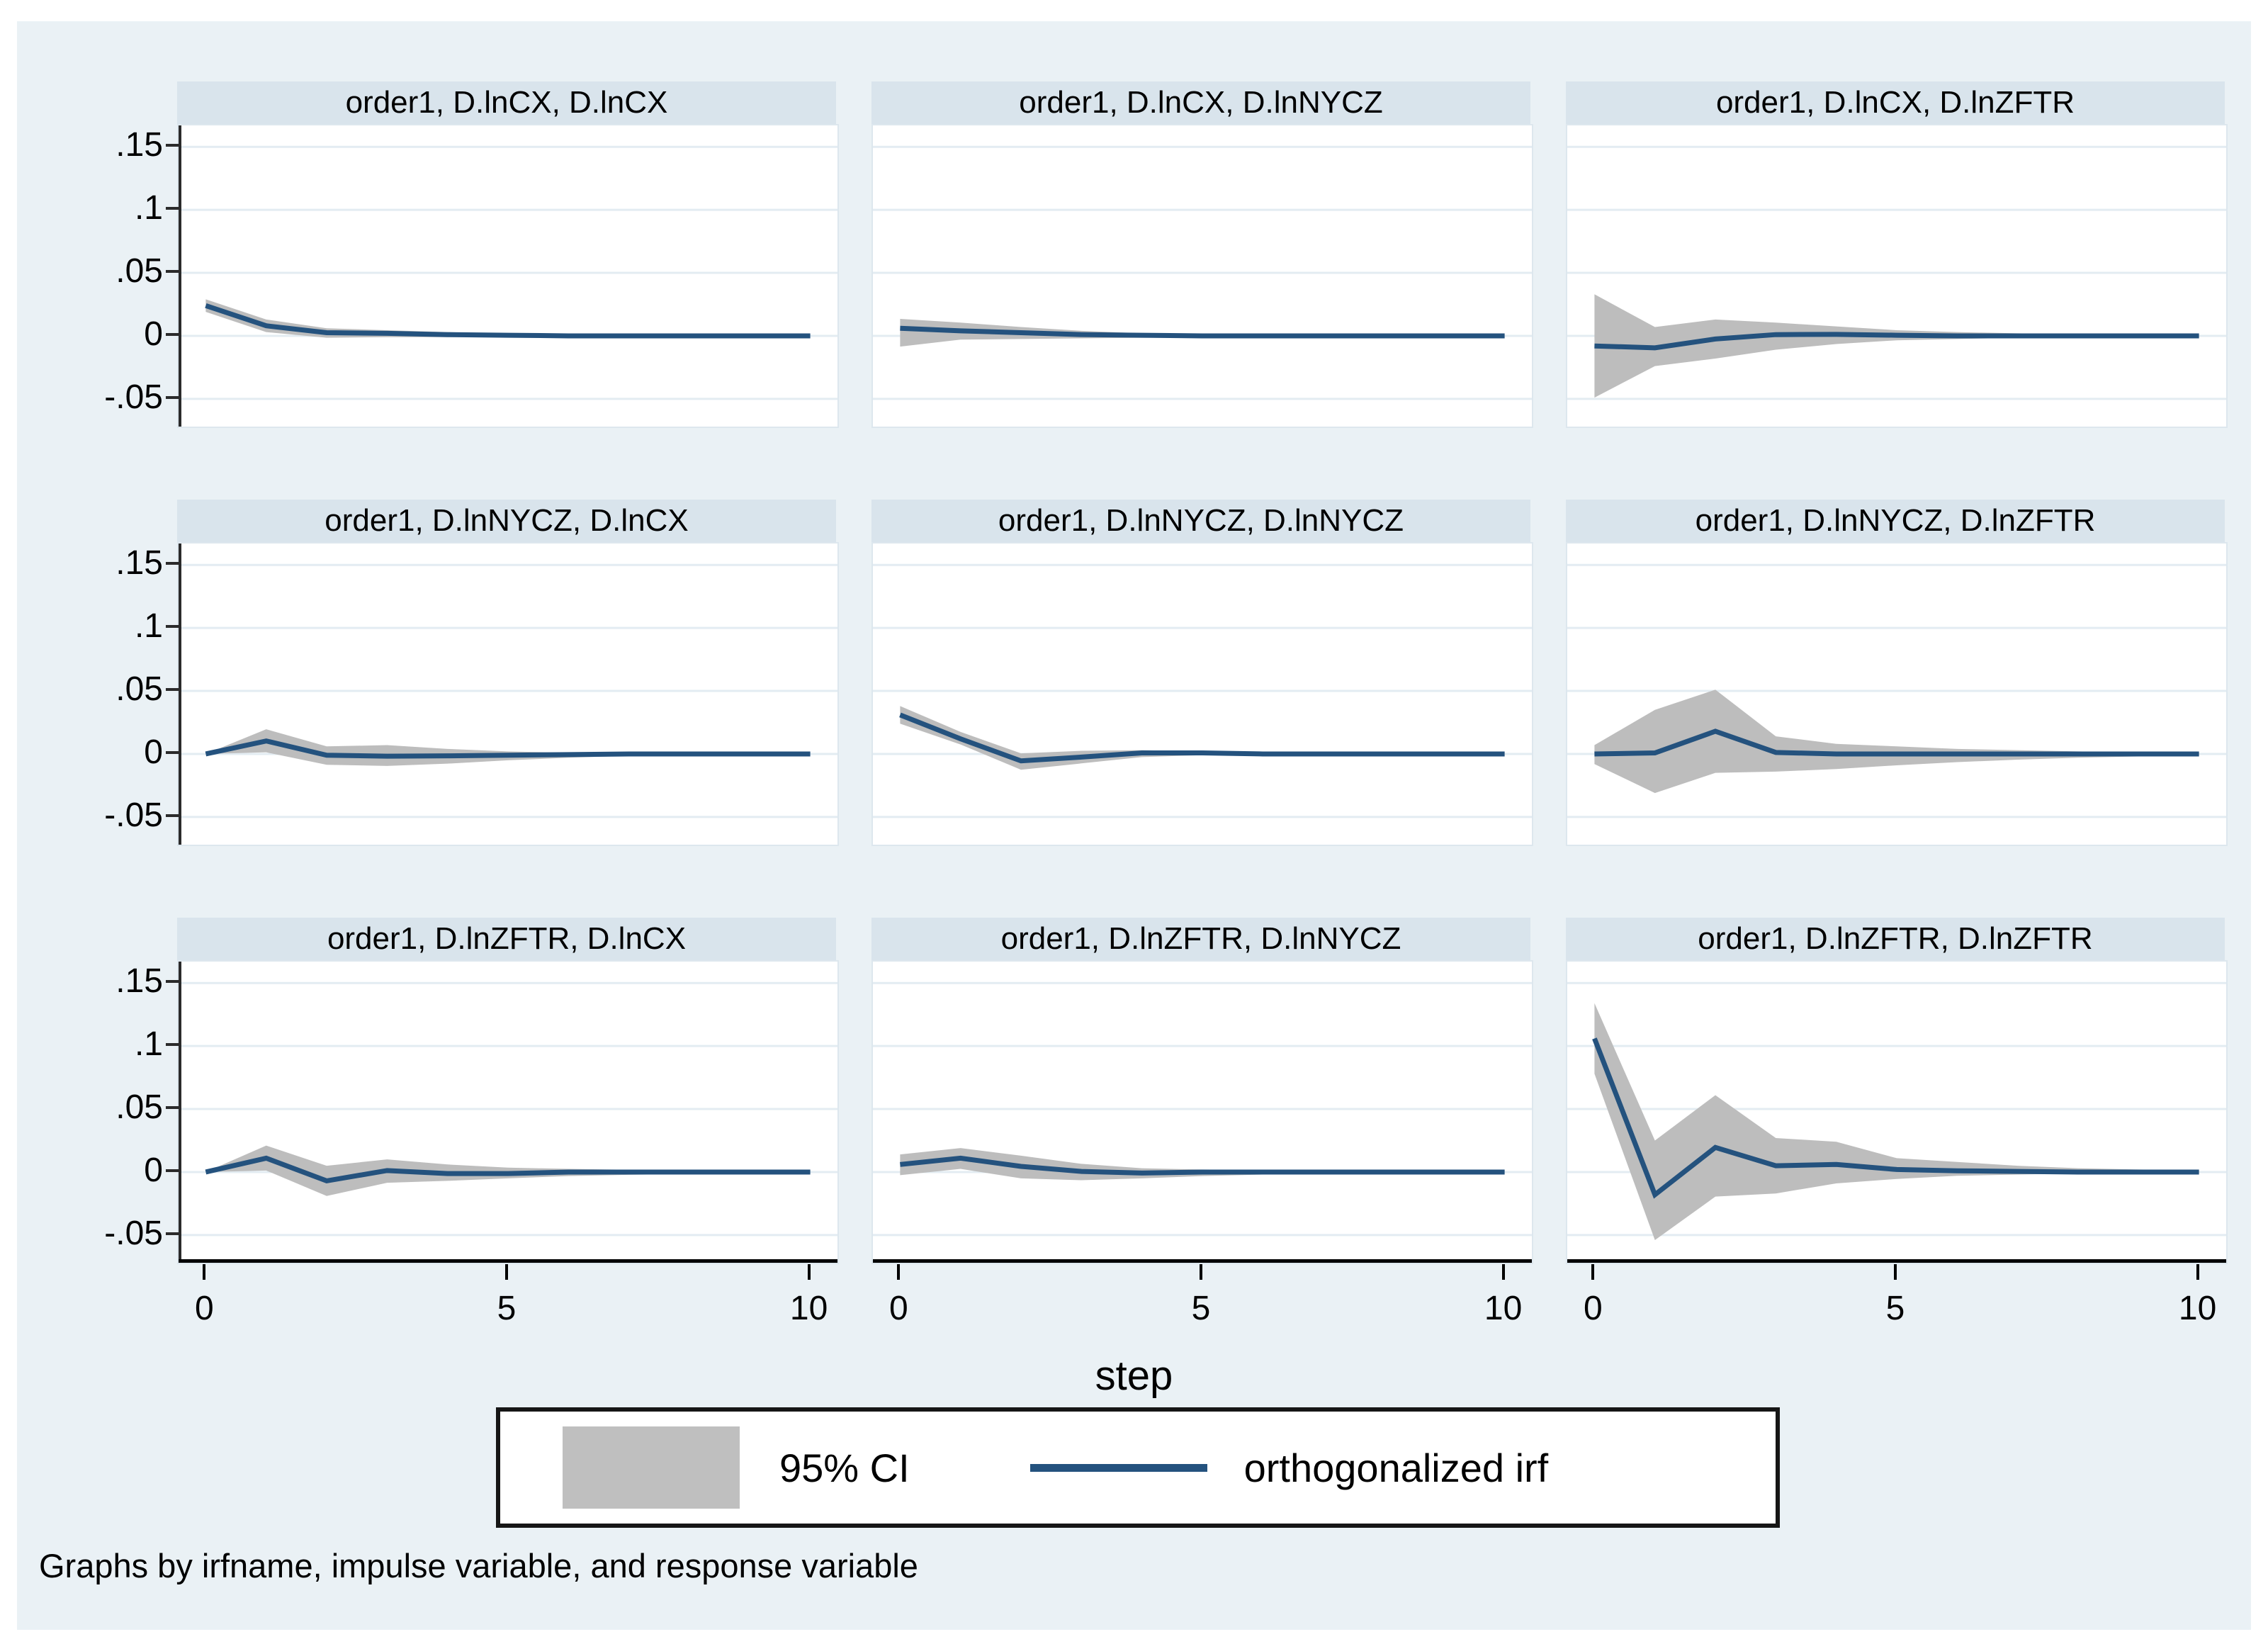  I want to click on legend-irf-label: orthogonalized irf, so click(1396, 1467).